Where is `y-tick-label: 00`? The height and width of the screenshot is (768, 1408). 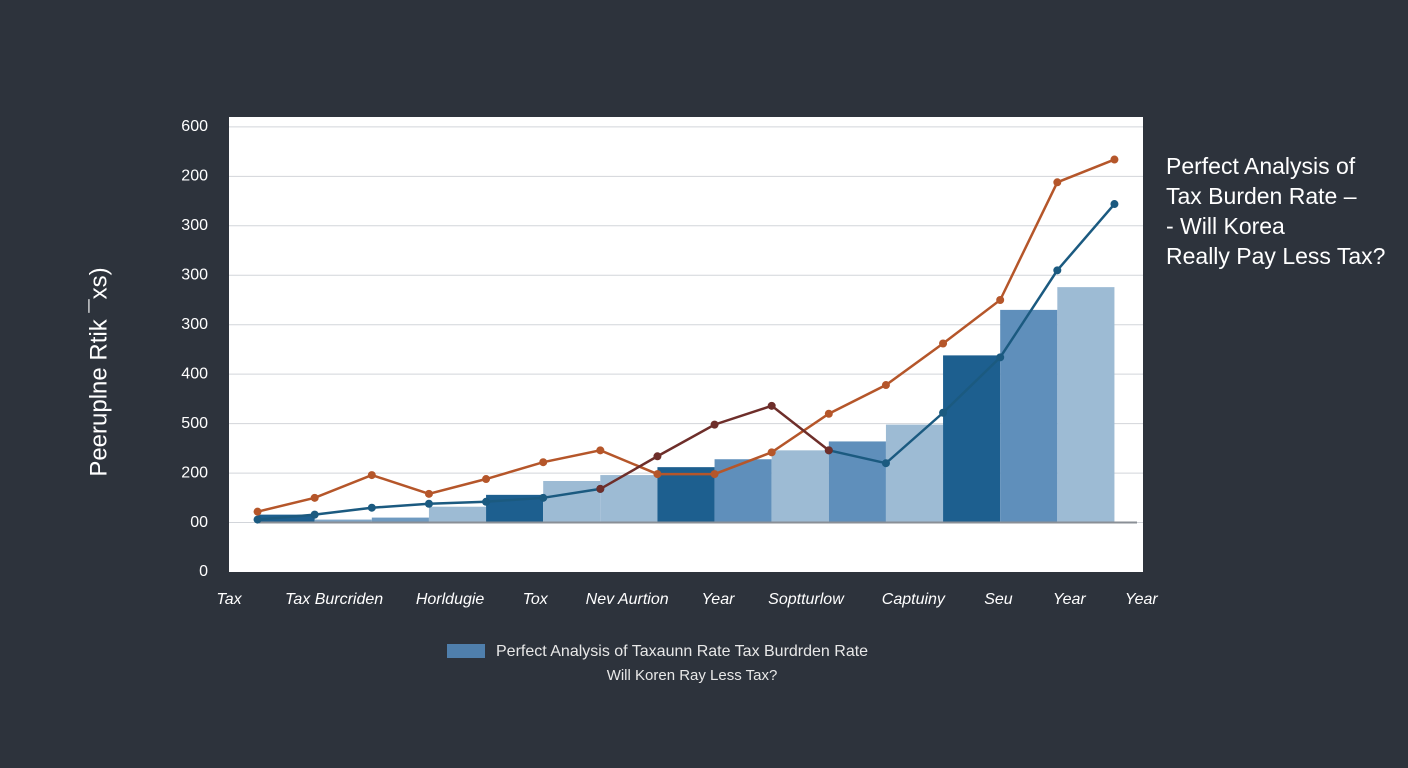 y-tick-label: 00 is located at coordinates (199, 522).